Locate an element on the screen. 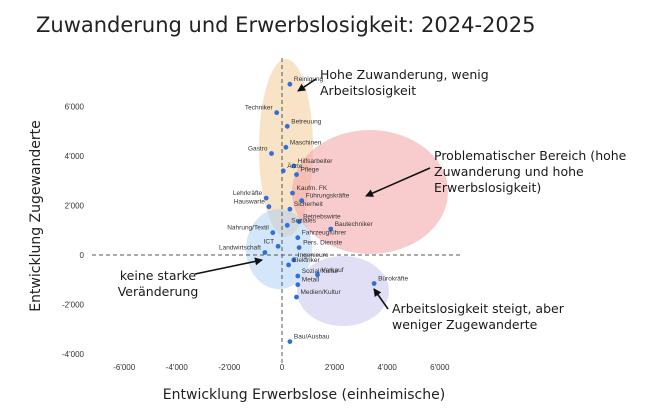 The width and height of the screenshot is (651, 416). data-point-label: Sicherheit is located at coordinates (308, 204).